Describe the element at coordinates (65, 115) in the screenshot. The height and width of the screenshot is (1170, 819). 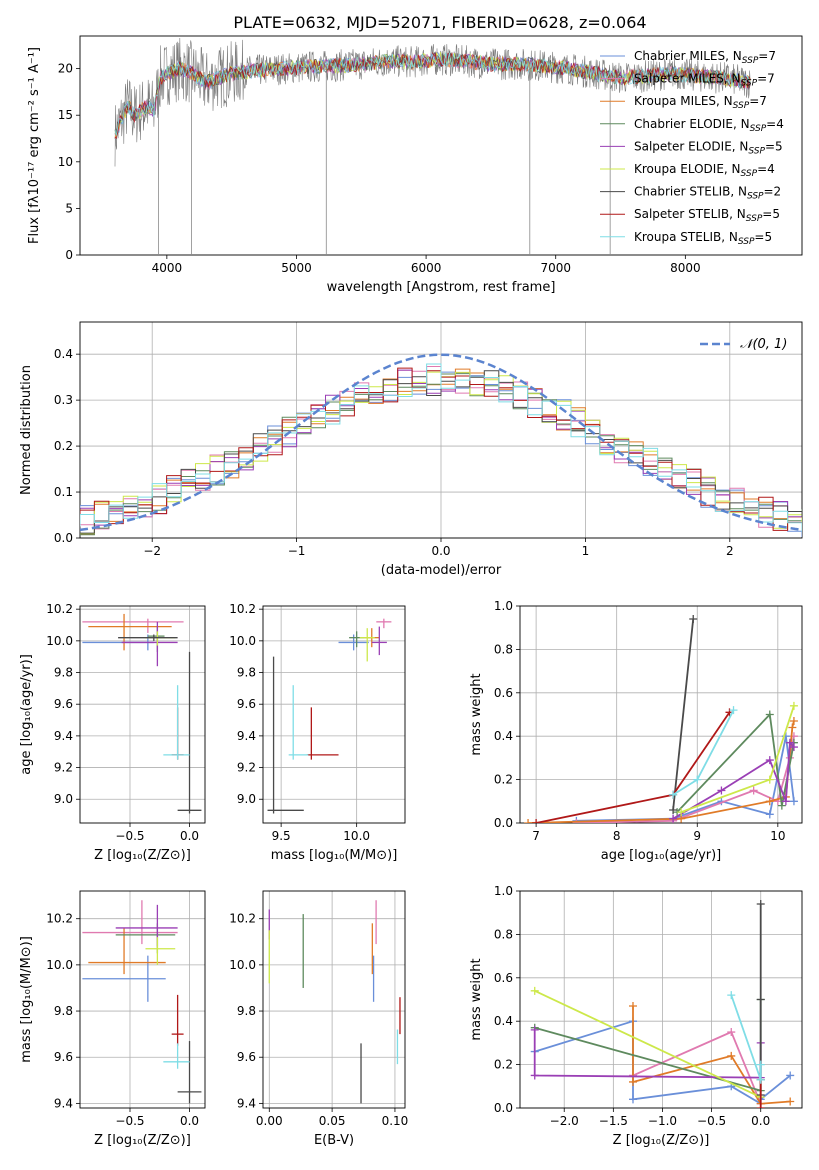
I see `y-tick-label: 15` at that location.